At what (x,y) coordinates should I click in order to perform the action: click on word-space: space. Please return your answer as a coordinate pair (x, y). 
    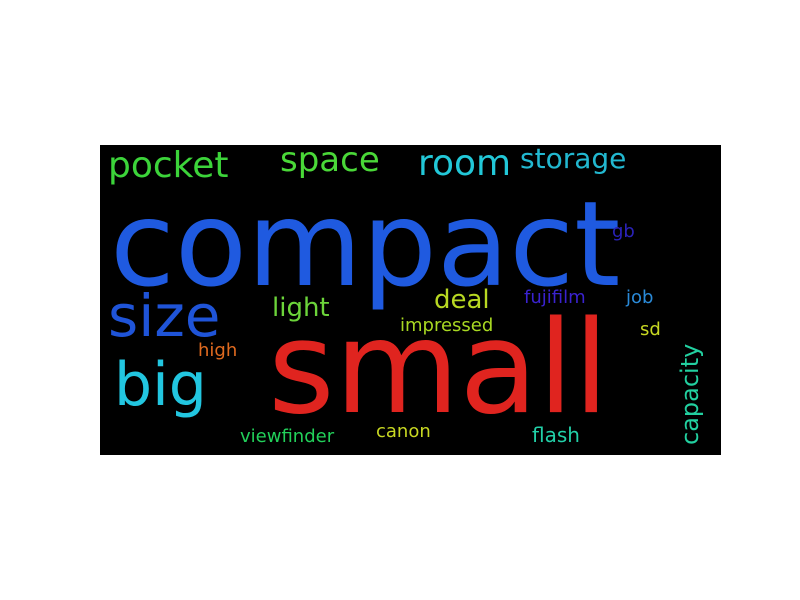
    Looking at the image, I should click on (330, 162).